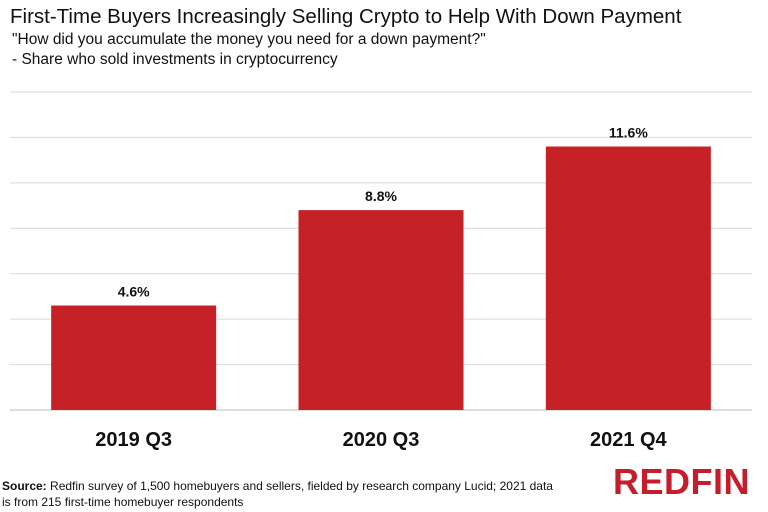 This screenshot has width=768, height=512. Describe the element at coordinates (381, 310) in the screenshot. I see `bar-2020-q3` at that location.